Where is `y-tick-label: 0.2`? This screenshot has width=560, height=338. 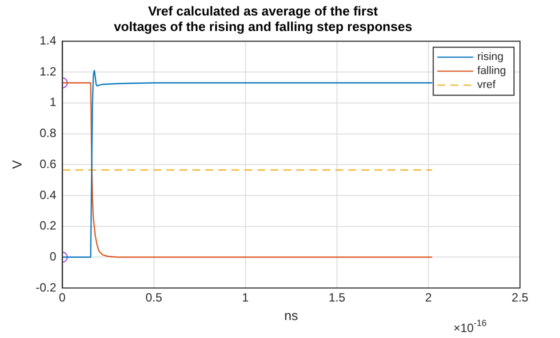 y-tick-label: 0.2 is located at coordinates (48, 225).